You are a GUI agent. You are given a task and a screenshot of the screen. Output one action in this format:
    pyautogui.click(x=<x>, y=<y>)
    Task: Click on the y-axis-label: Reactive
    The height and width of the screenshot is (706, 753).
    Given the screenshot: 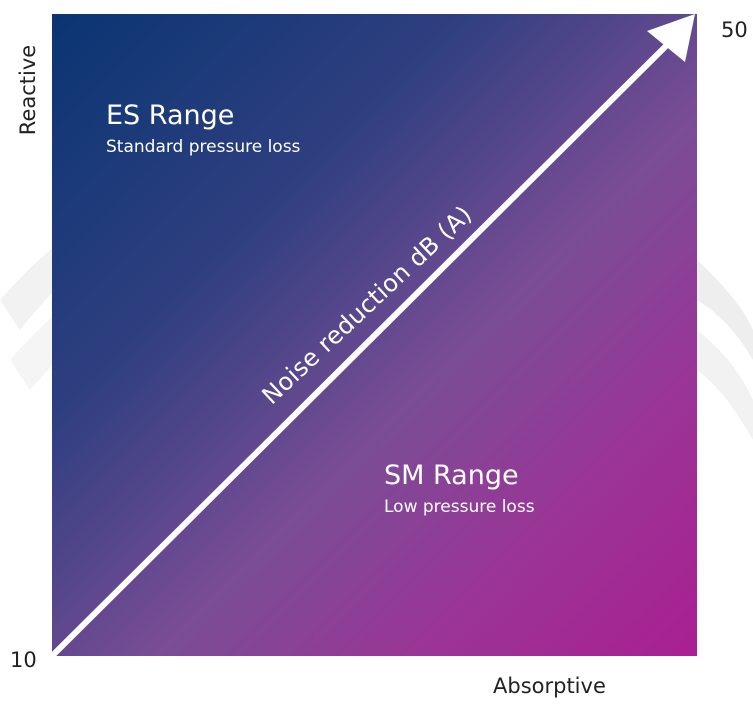 What is the action you would take?
    pyautogui.click(x=28, y=90)
    